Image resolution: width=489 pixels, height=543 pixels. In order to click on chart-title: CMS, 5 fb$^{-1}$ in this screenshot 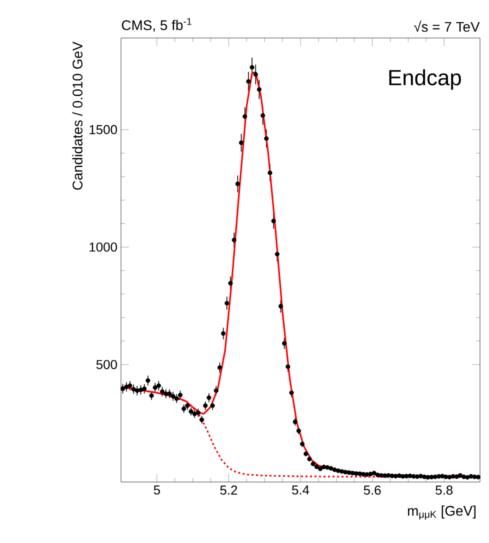, I will do `click(157, 25)`.